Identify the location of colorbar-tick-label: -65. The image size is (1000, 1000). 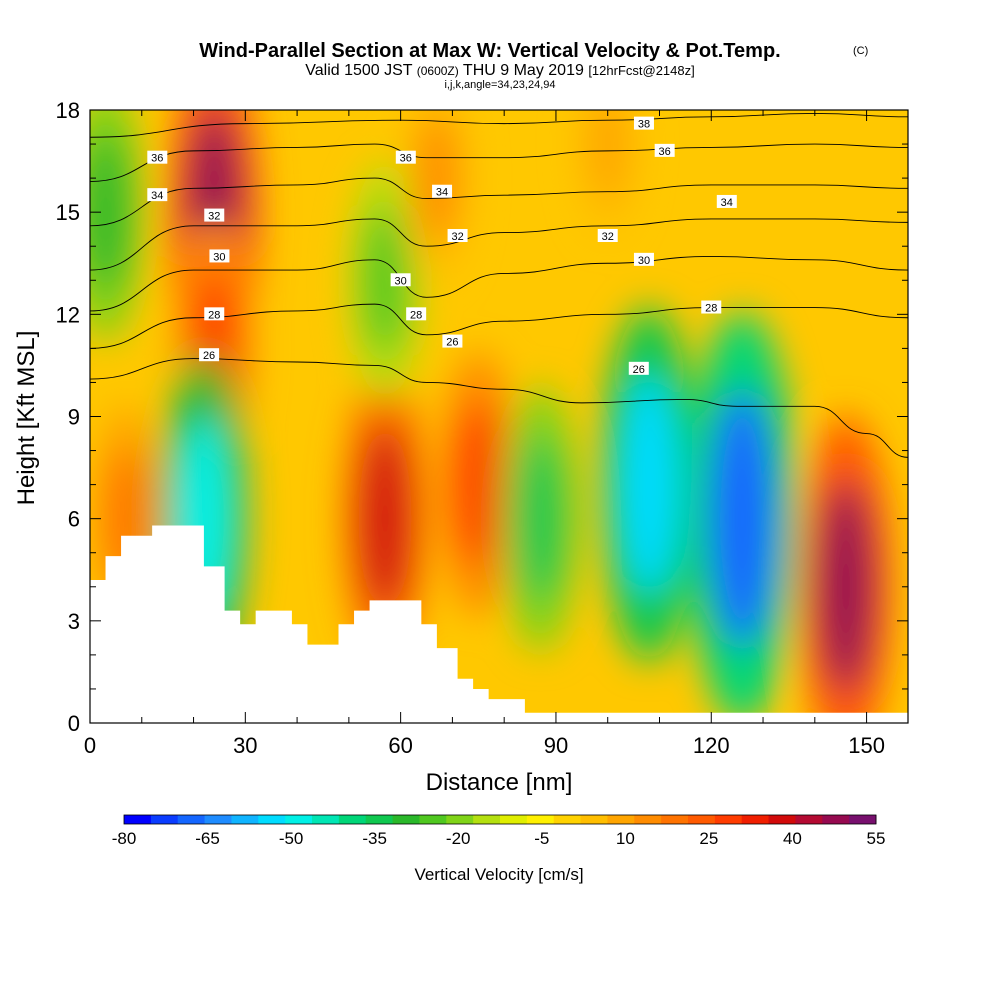
(207, 838).